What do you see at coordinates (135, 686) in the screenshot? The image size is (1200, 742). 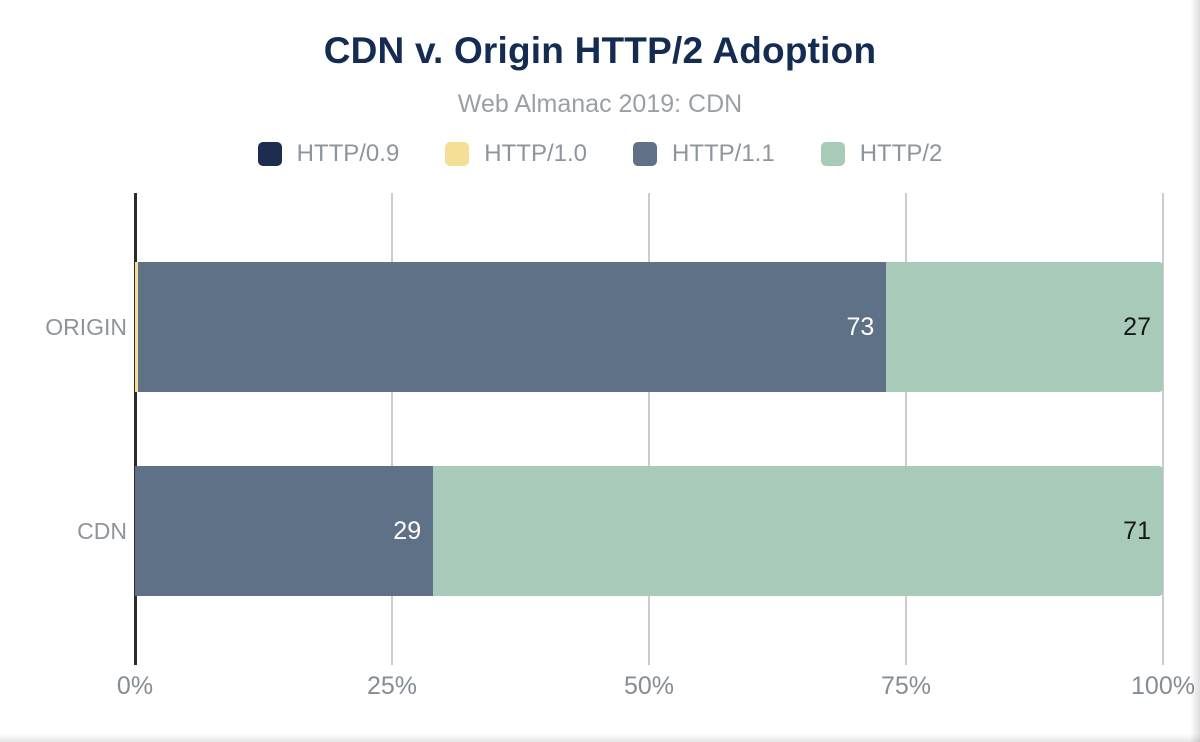 I see `x-tick-label-0: 0%` at bounding box center [135, 686].